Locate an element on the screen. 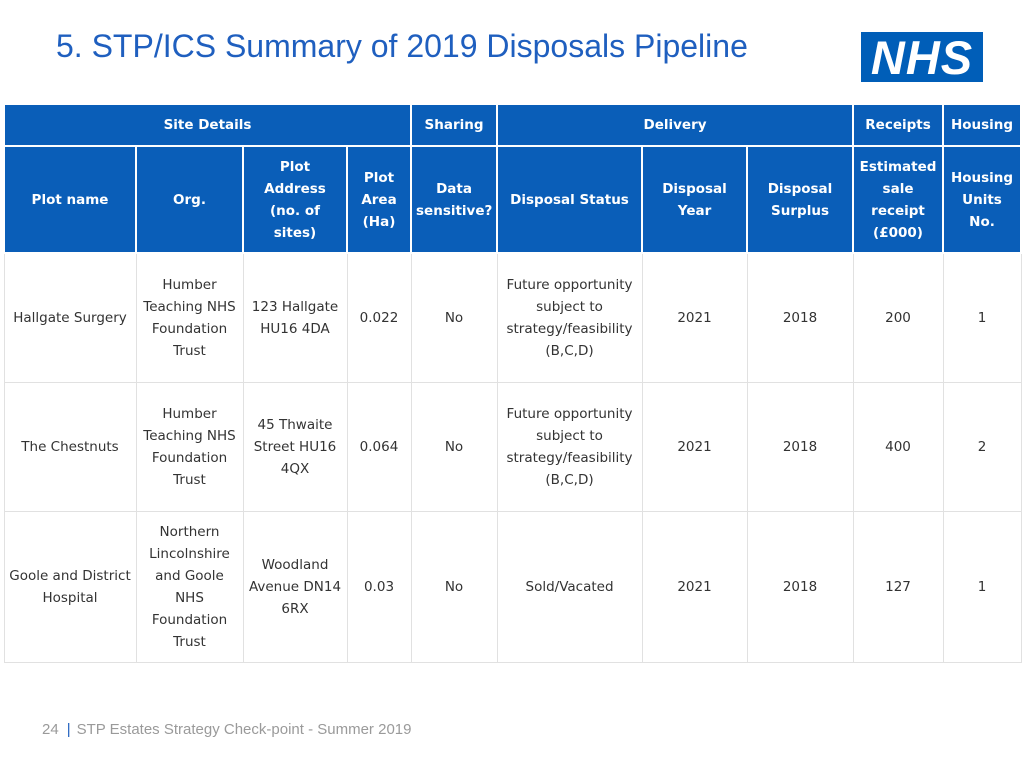 The image size is (1024, 768). cell-status: Sold/Vacated is located at coordinates (569, 587).